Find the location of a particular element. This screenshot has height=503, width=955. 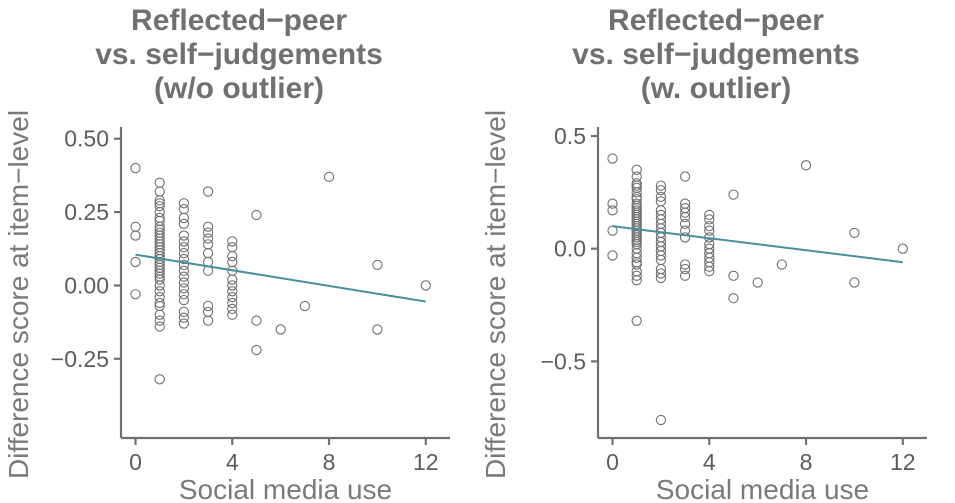

y-tick-label: 0.50 is located at coordinates (86, 139).